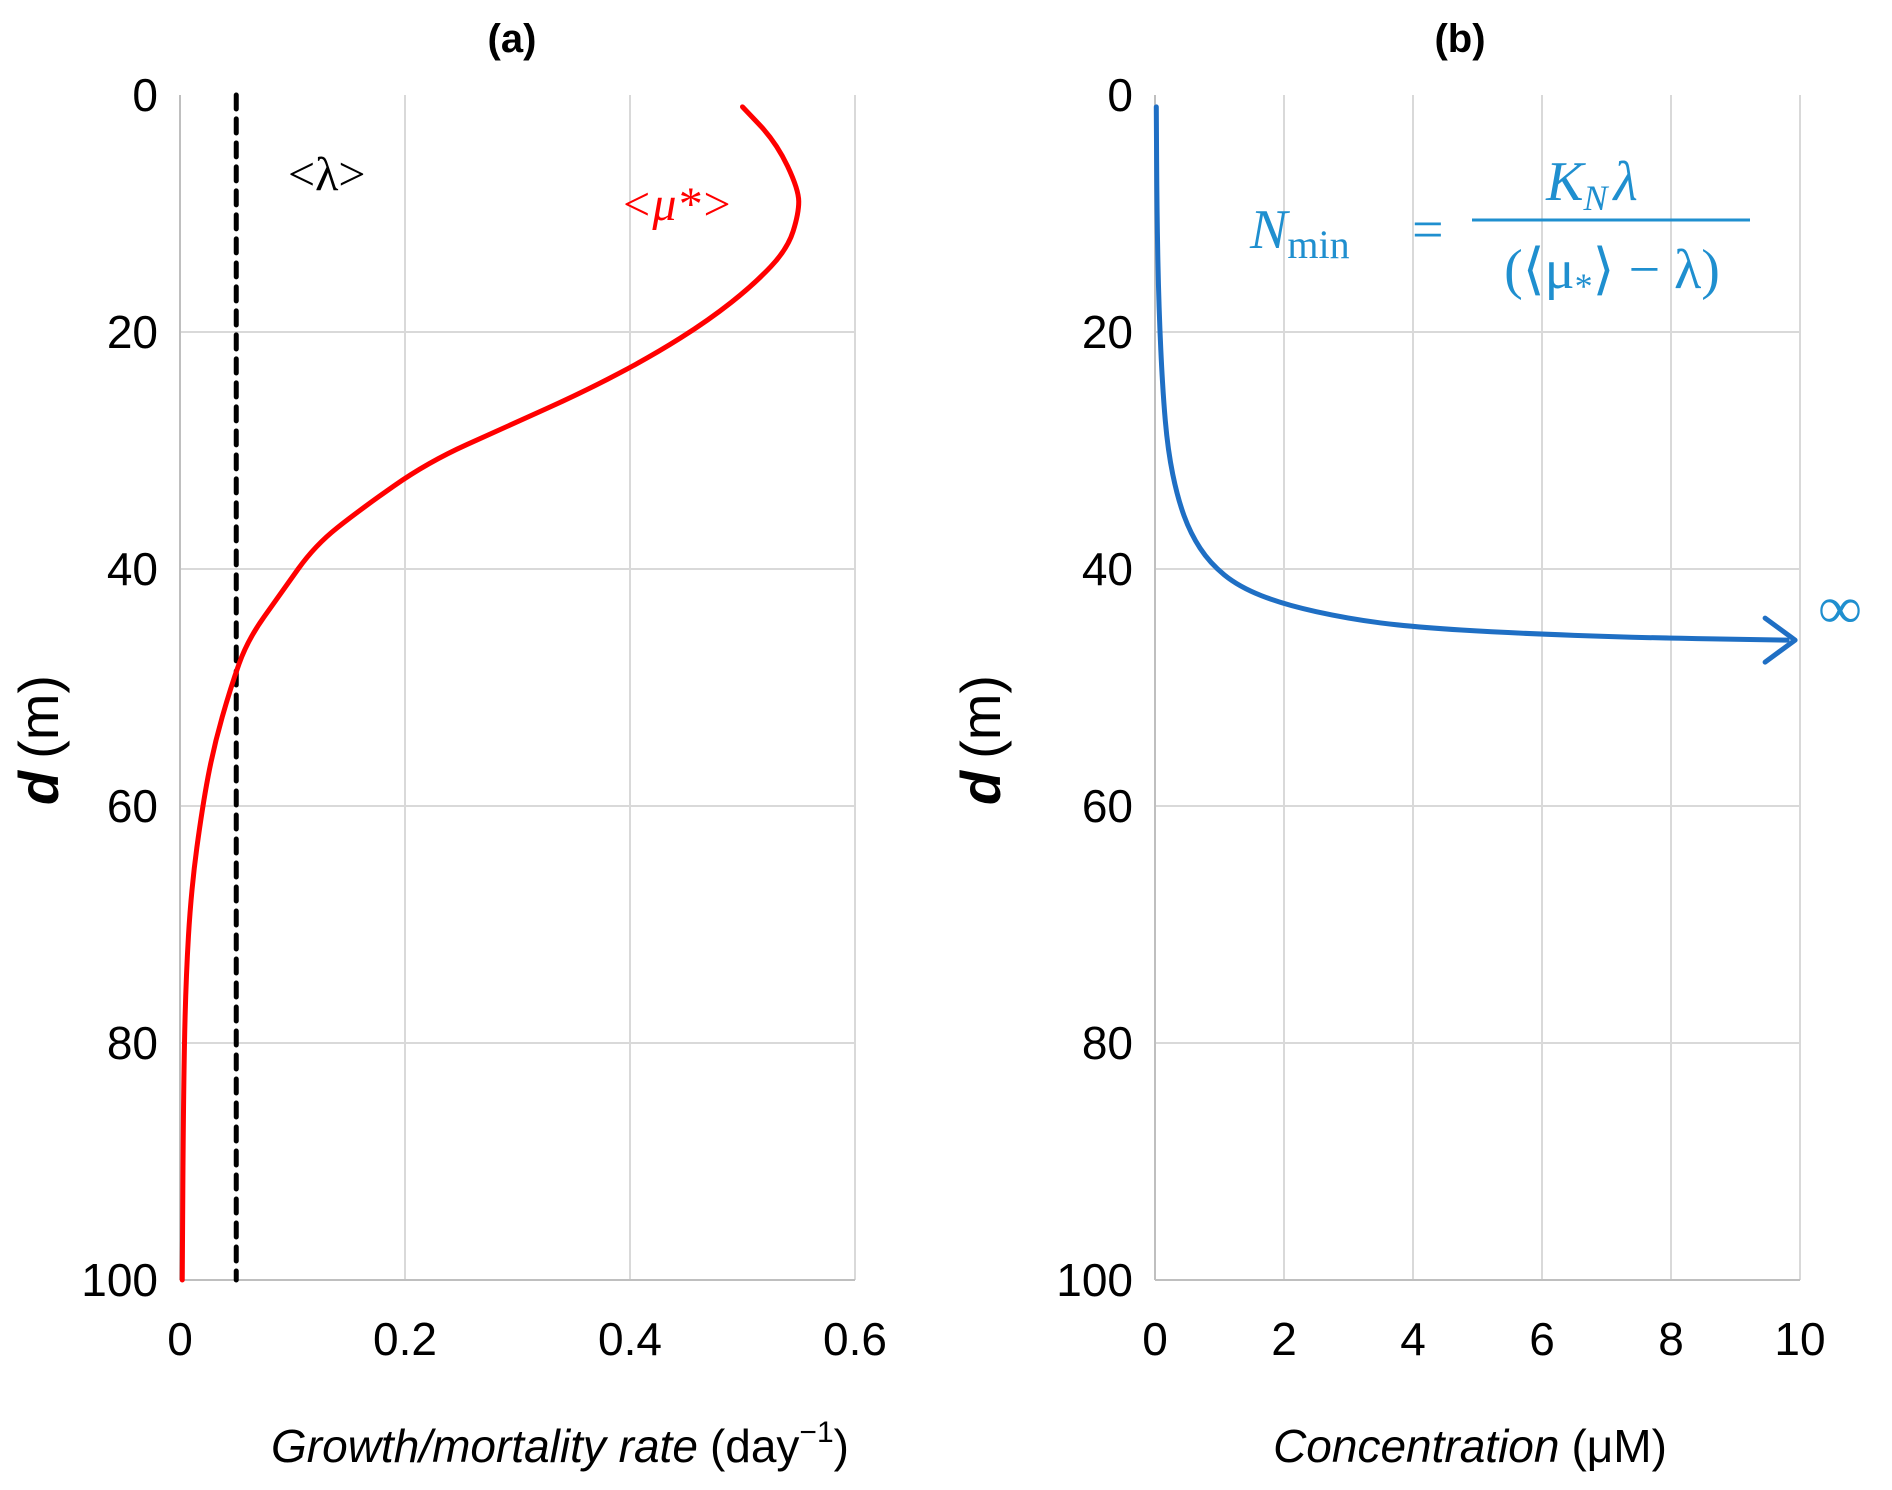  Describe the element at coordinates (1840, 608) in the screenshot. I see `infinity-label: ∞` at that location.